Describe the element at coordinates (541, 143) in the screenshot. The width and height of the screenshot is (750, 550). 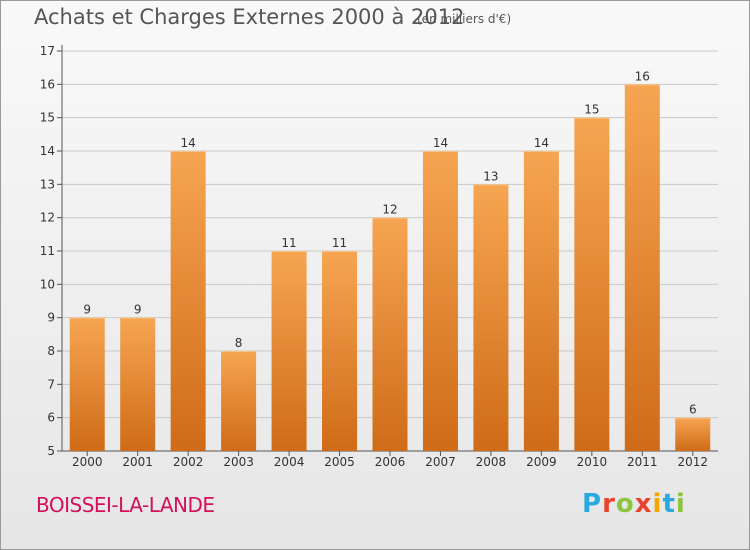
I see `data-label-2009: 14` at that location.